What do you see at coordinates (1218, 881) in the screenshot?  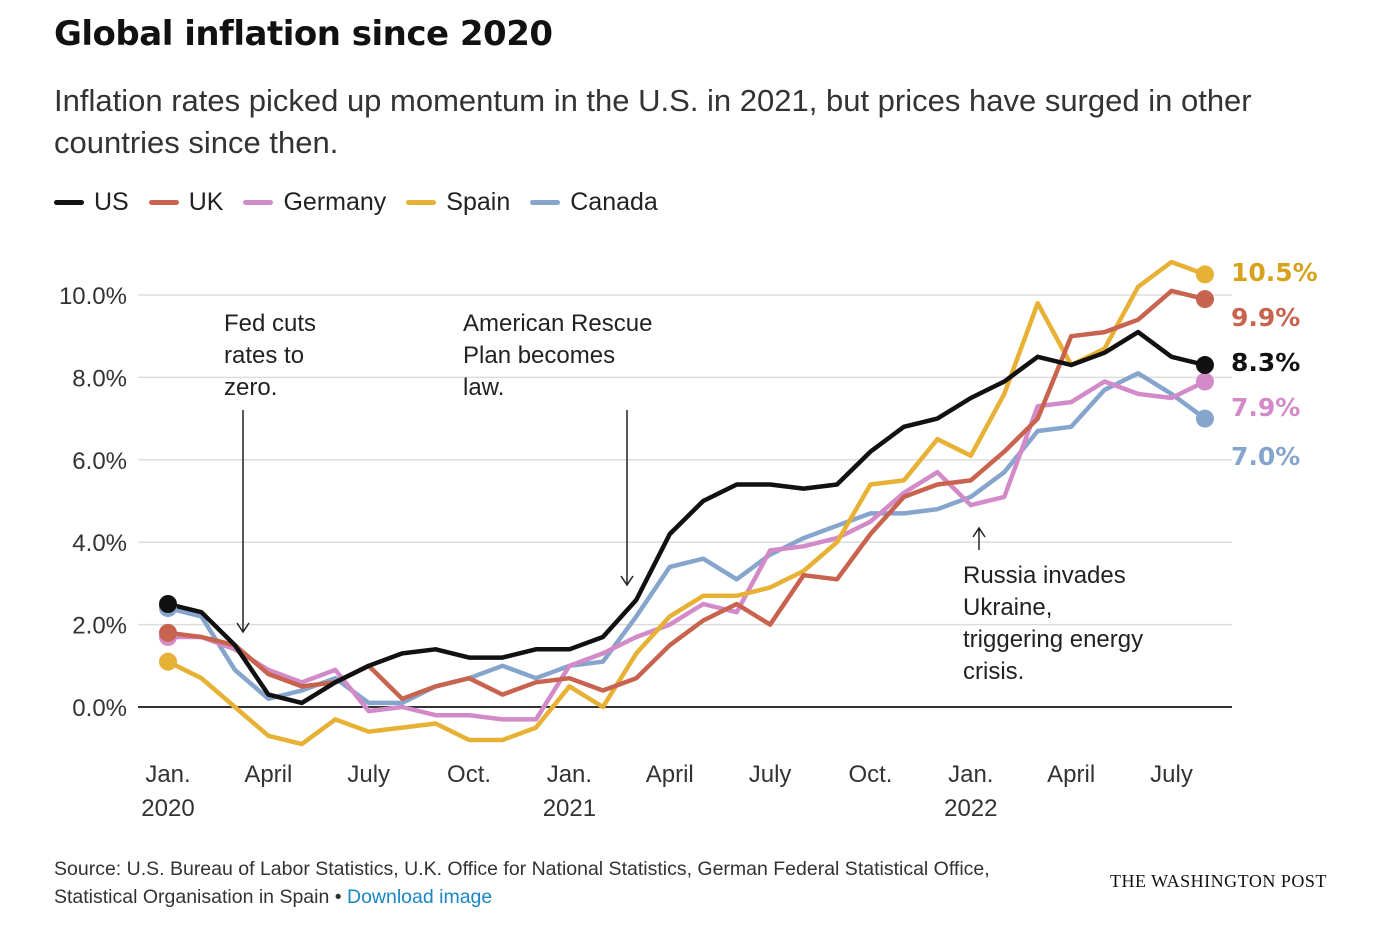 I see `publisher-credit: THE WASHINGTON POST` at bounding box center [1218, 881].